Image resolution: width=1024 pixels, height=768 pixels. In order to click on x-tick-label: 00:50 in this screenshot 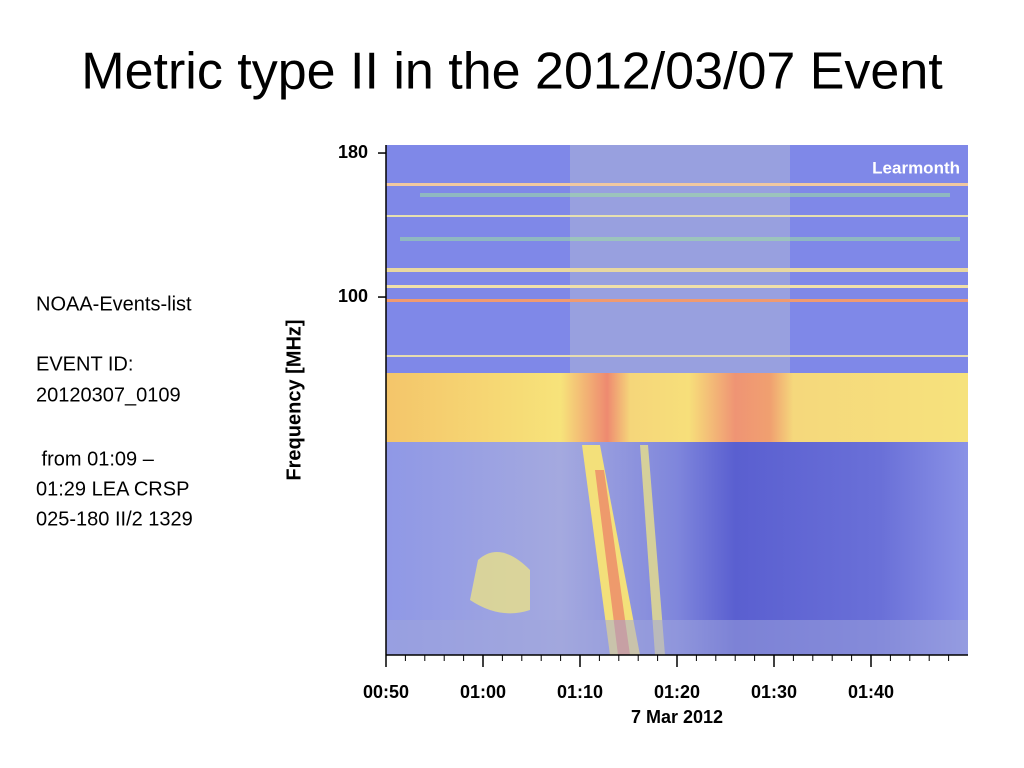, I will do `click(386, 692)`.